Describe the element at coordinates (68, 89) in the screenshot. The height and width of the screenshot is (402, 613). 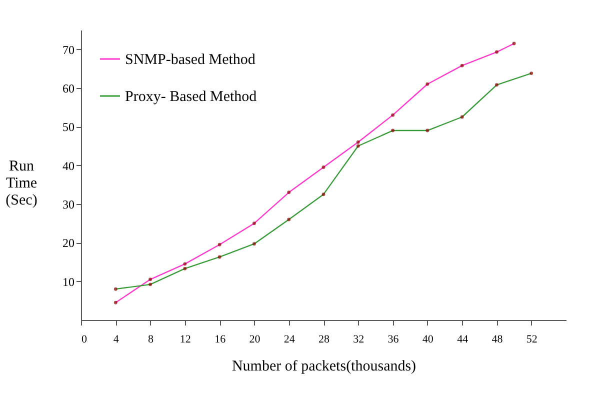
I see `y-tick-label: 60` at that location.